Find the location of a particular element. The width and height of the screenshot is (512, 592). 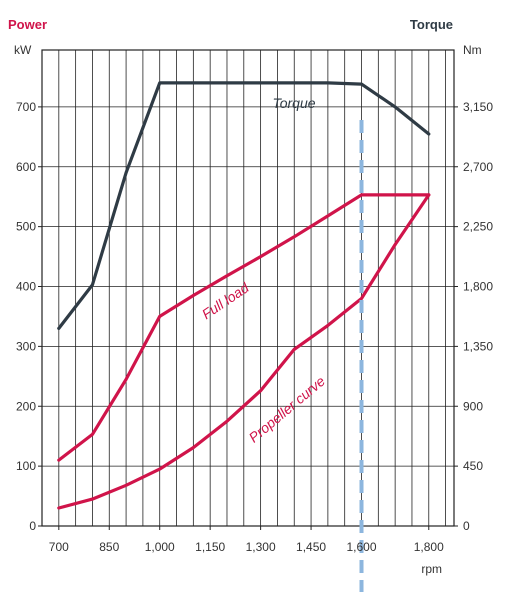

y-left-tick-label: 200 is located at coordinates (26, 406).